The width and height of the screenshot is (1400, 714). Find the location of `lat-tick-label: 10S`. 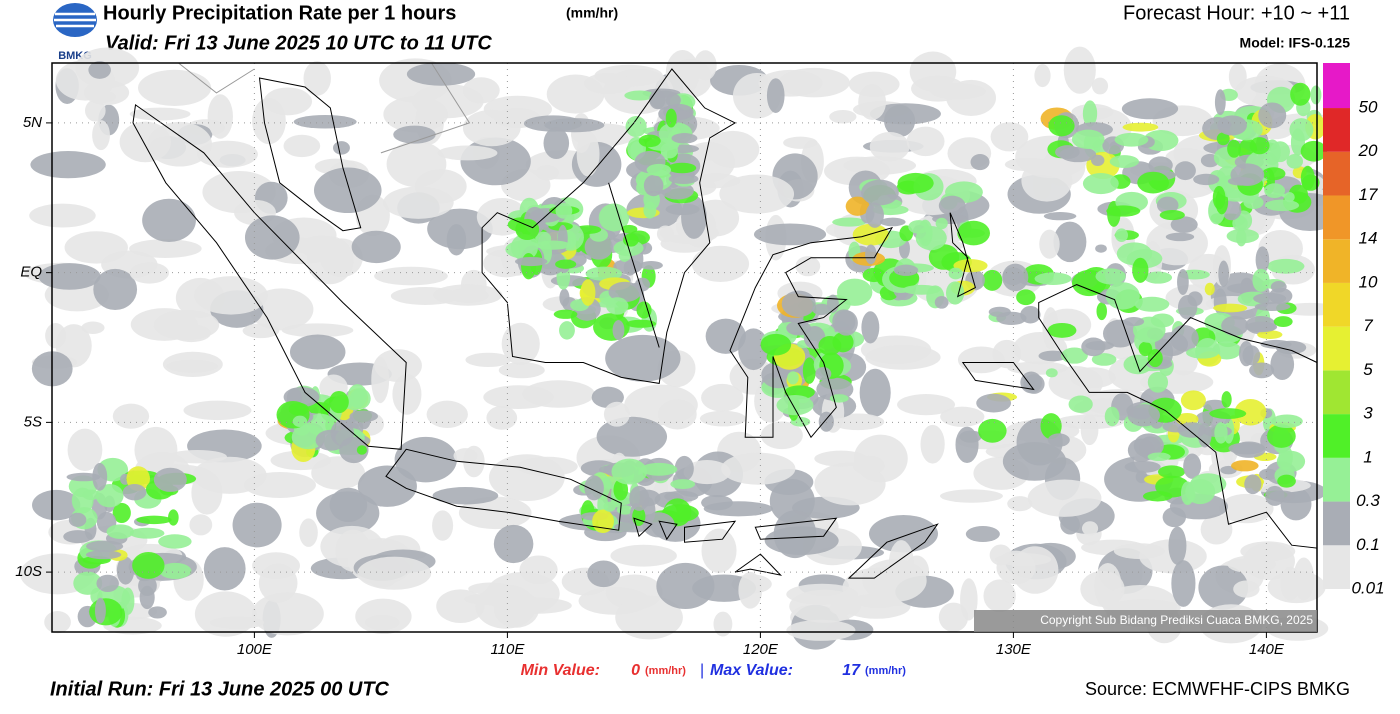

lat-tick-label: 10S is located at coordinates (28, 571).